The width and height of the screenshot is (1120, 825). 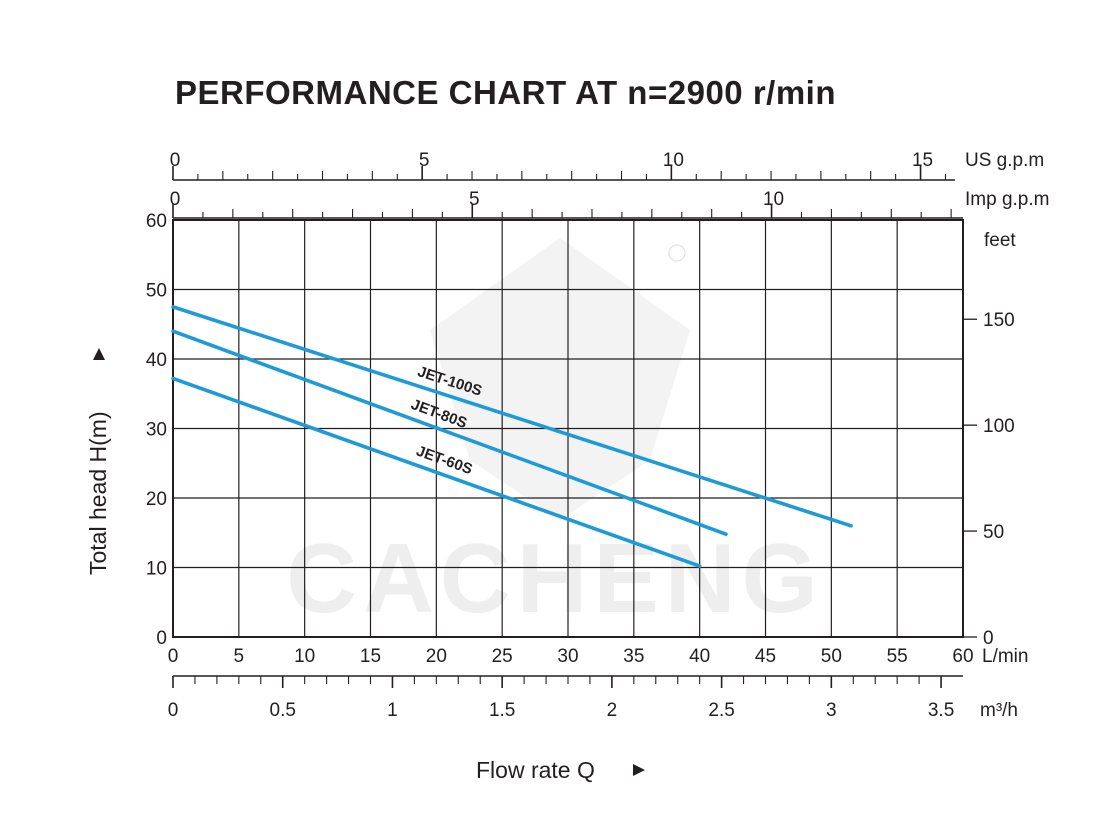 I want to click on feet-tick-label: 50, so click(x=993, y=532).